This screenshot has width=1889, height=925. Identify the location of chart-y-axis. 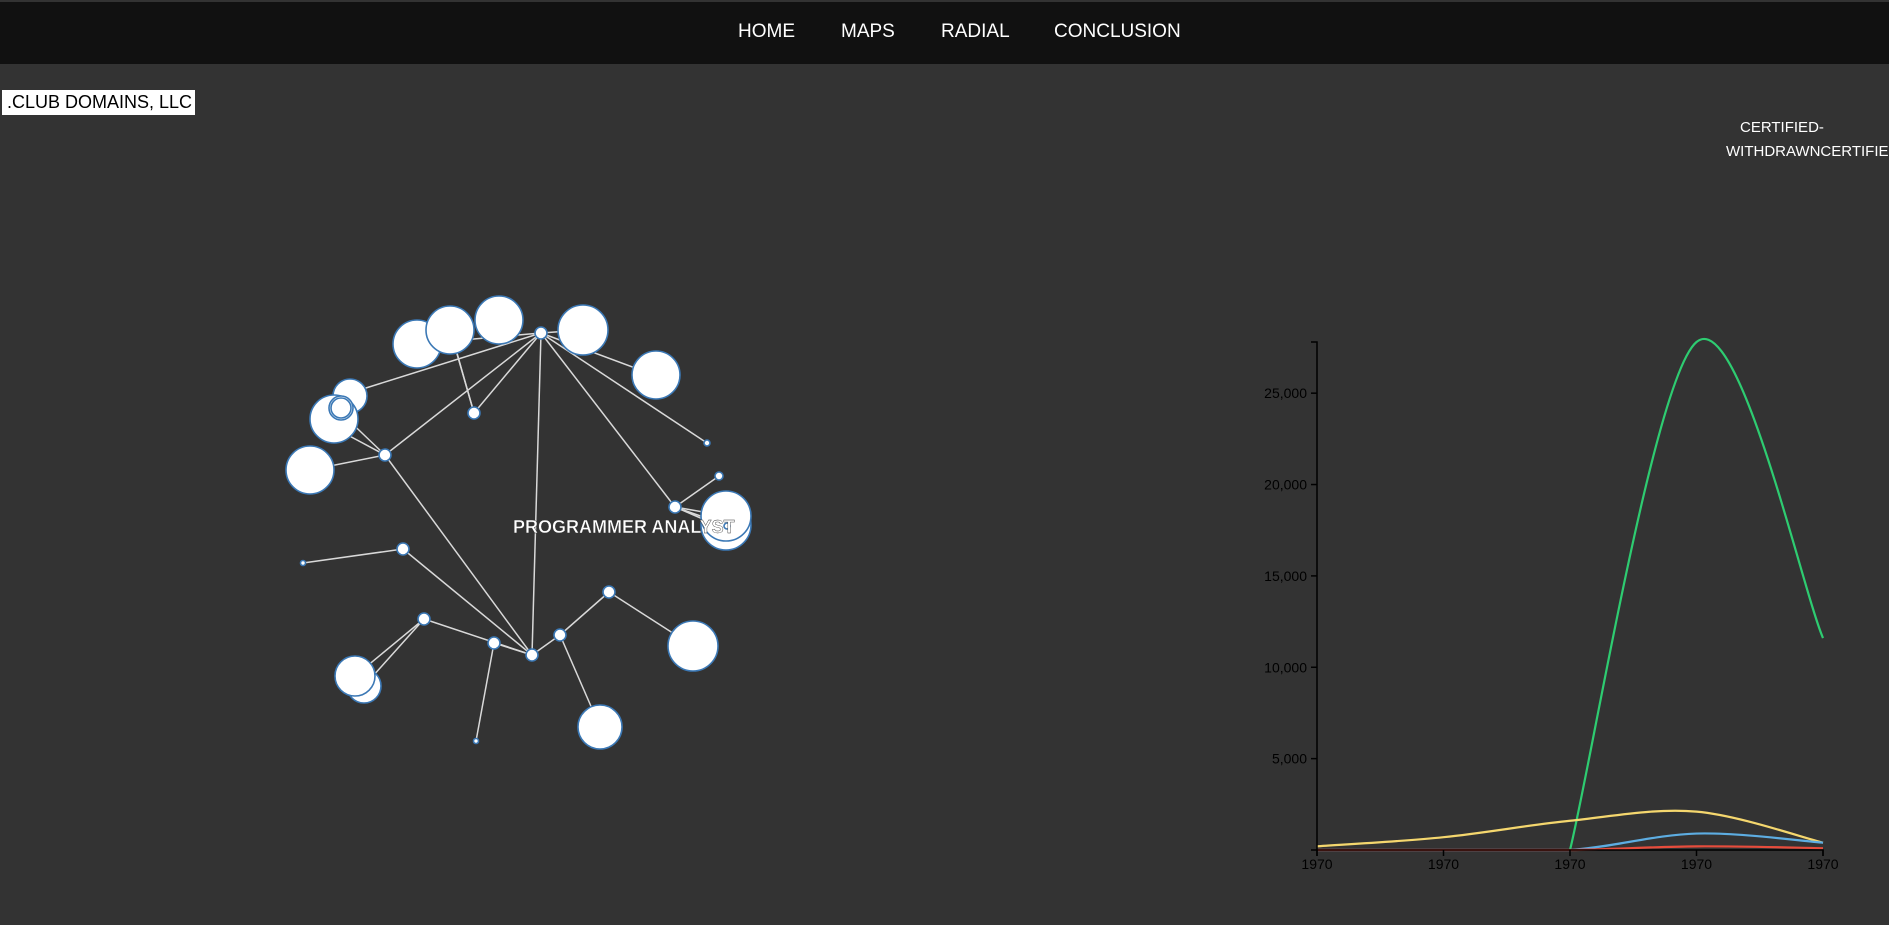
(1314, 596).